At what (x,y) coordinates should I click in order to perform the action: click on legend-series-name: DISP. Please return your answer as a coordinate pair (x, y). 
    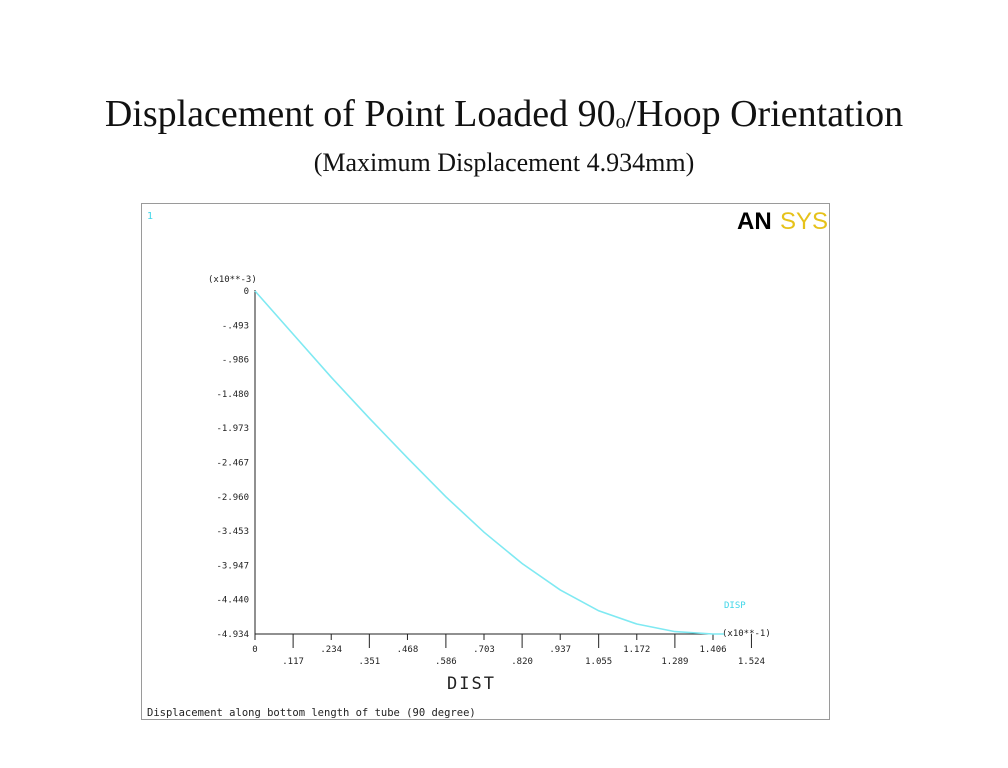
    Looking at the image, I should click on (735, 606).